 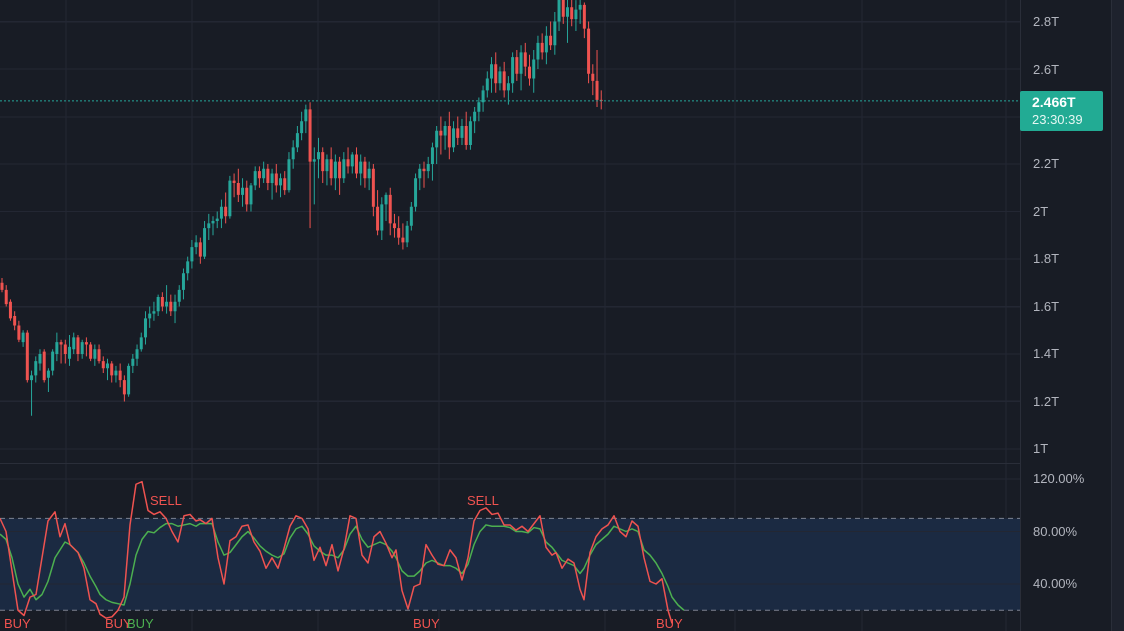 I want to click on price-tick-label: 1.8T, so click(x=1046, y=258).